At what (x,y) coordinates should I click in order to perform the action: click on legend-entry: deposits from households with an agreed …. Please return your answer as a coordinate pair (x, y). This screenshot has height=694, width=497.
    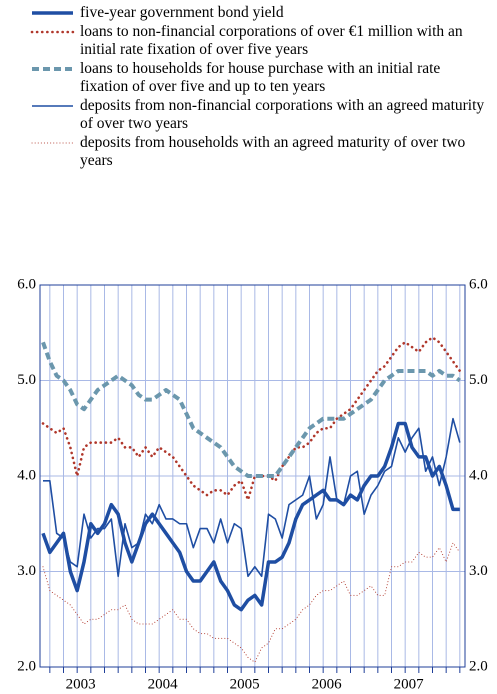
    Looking at the image, I should click on (248, 152).